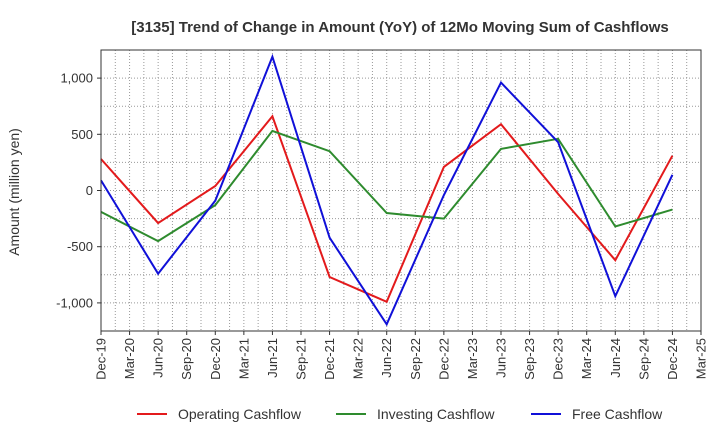 The height and width of the screenshot is (440, 720). What do you see at coordinates (76, 78) in the screenshot?
I see `y-tick-label: 1,000` at bounding box center [76, 78].